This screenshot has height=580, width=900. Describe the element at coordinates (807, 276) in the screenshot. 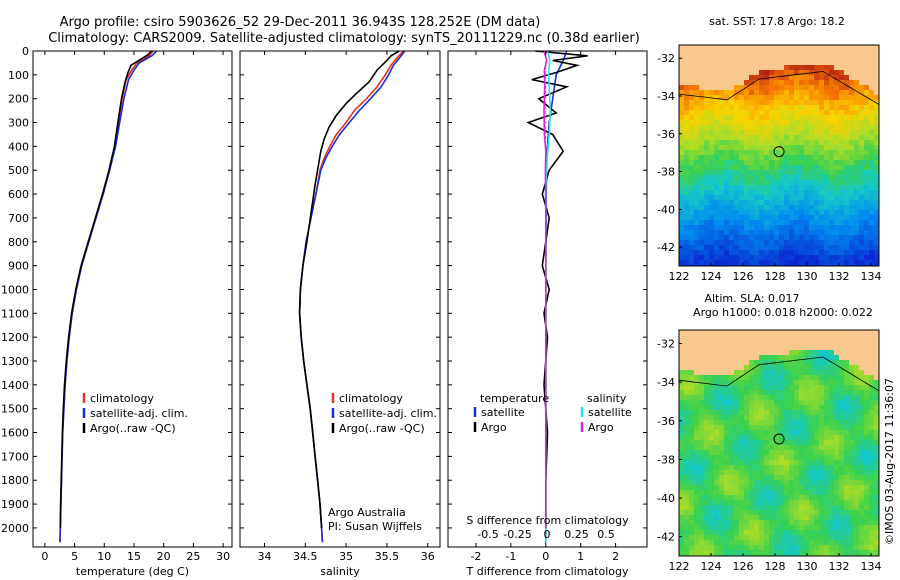

I see `x-tick-label: 130` at that location.